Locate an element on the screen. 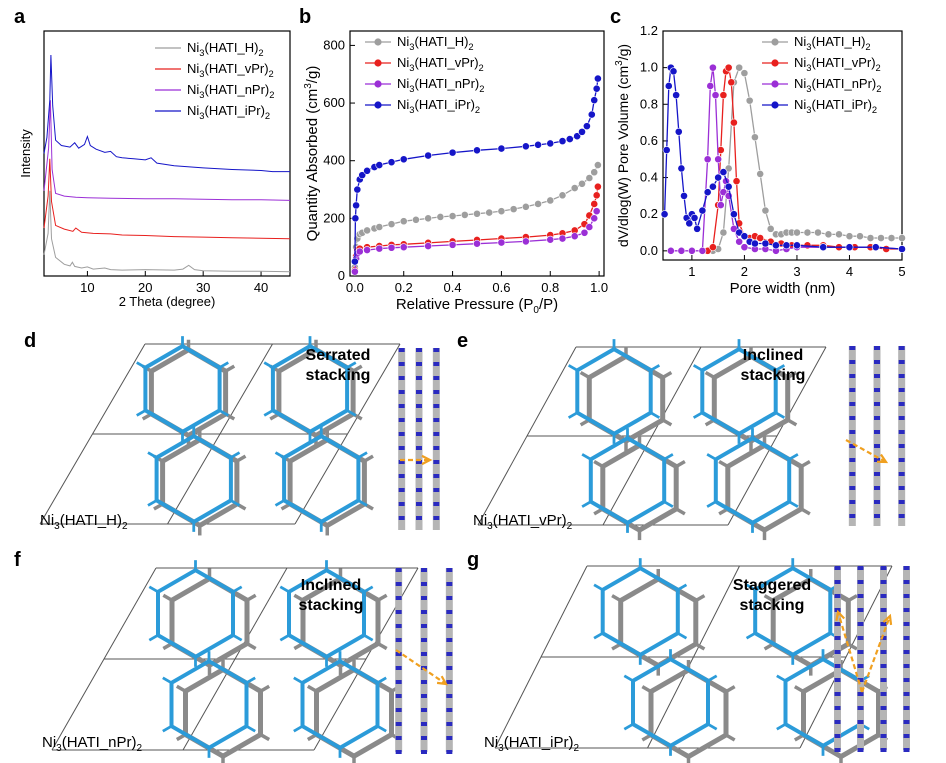 This screenshot has width=946, height=763. x-tick-label: 1 is located at coordinates (691, 271).